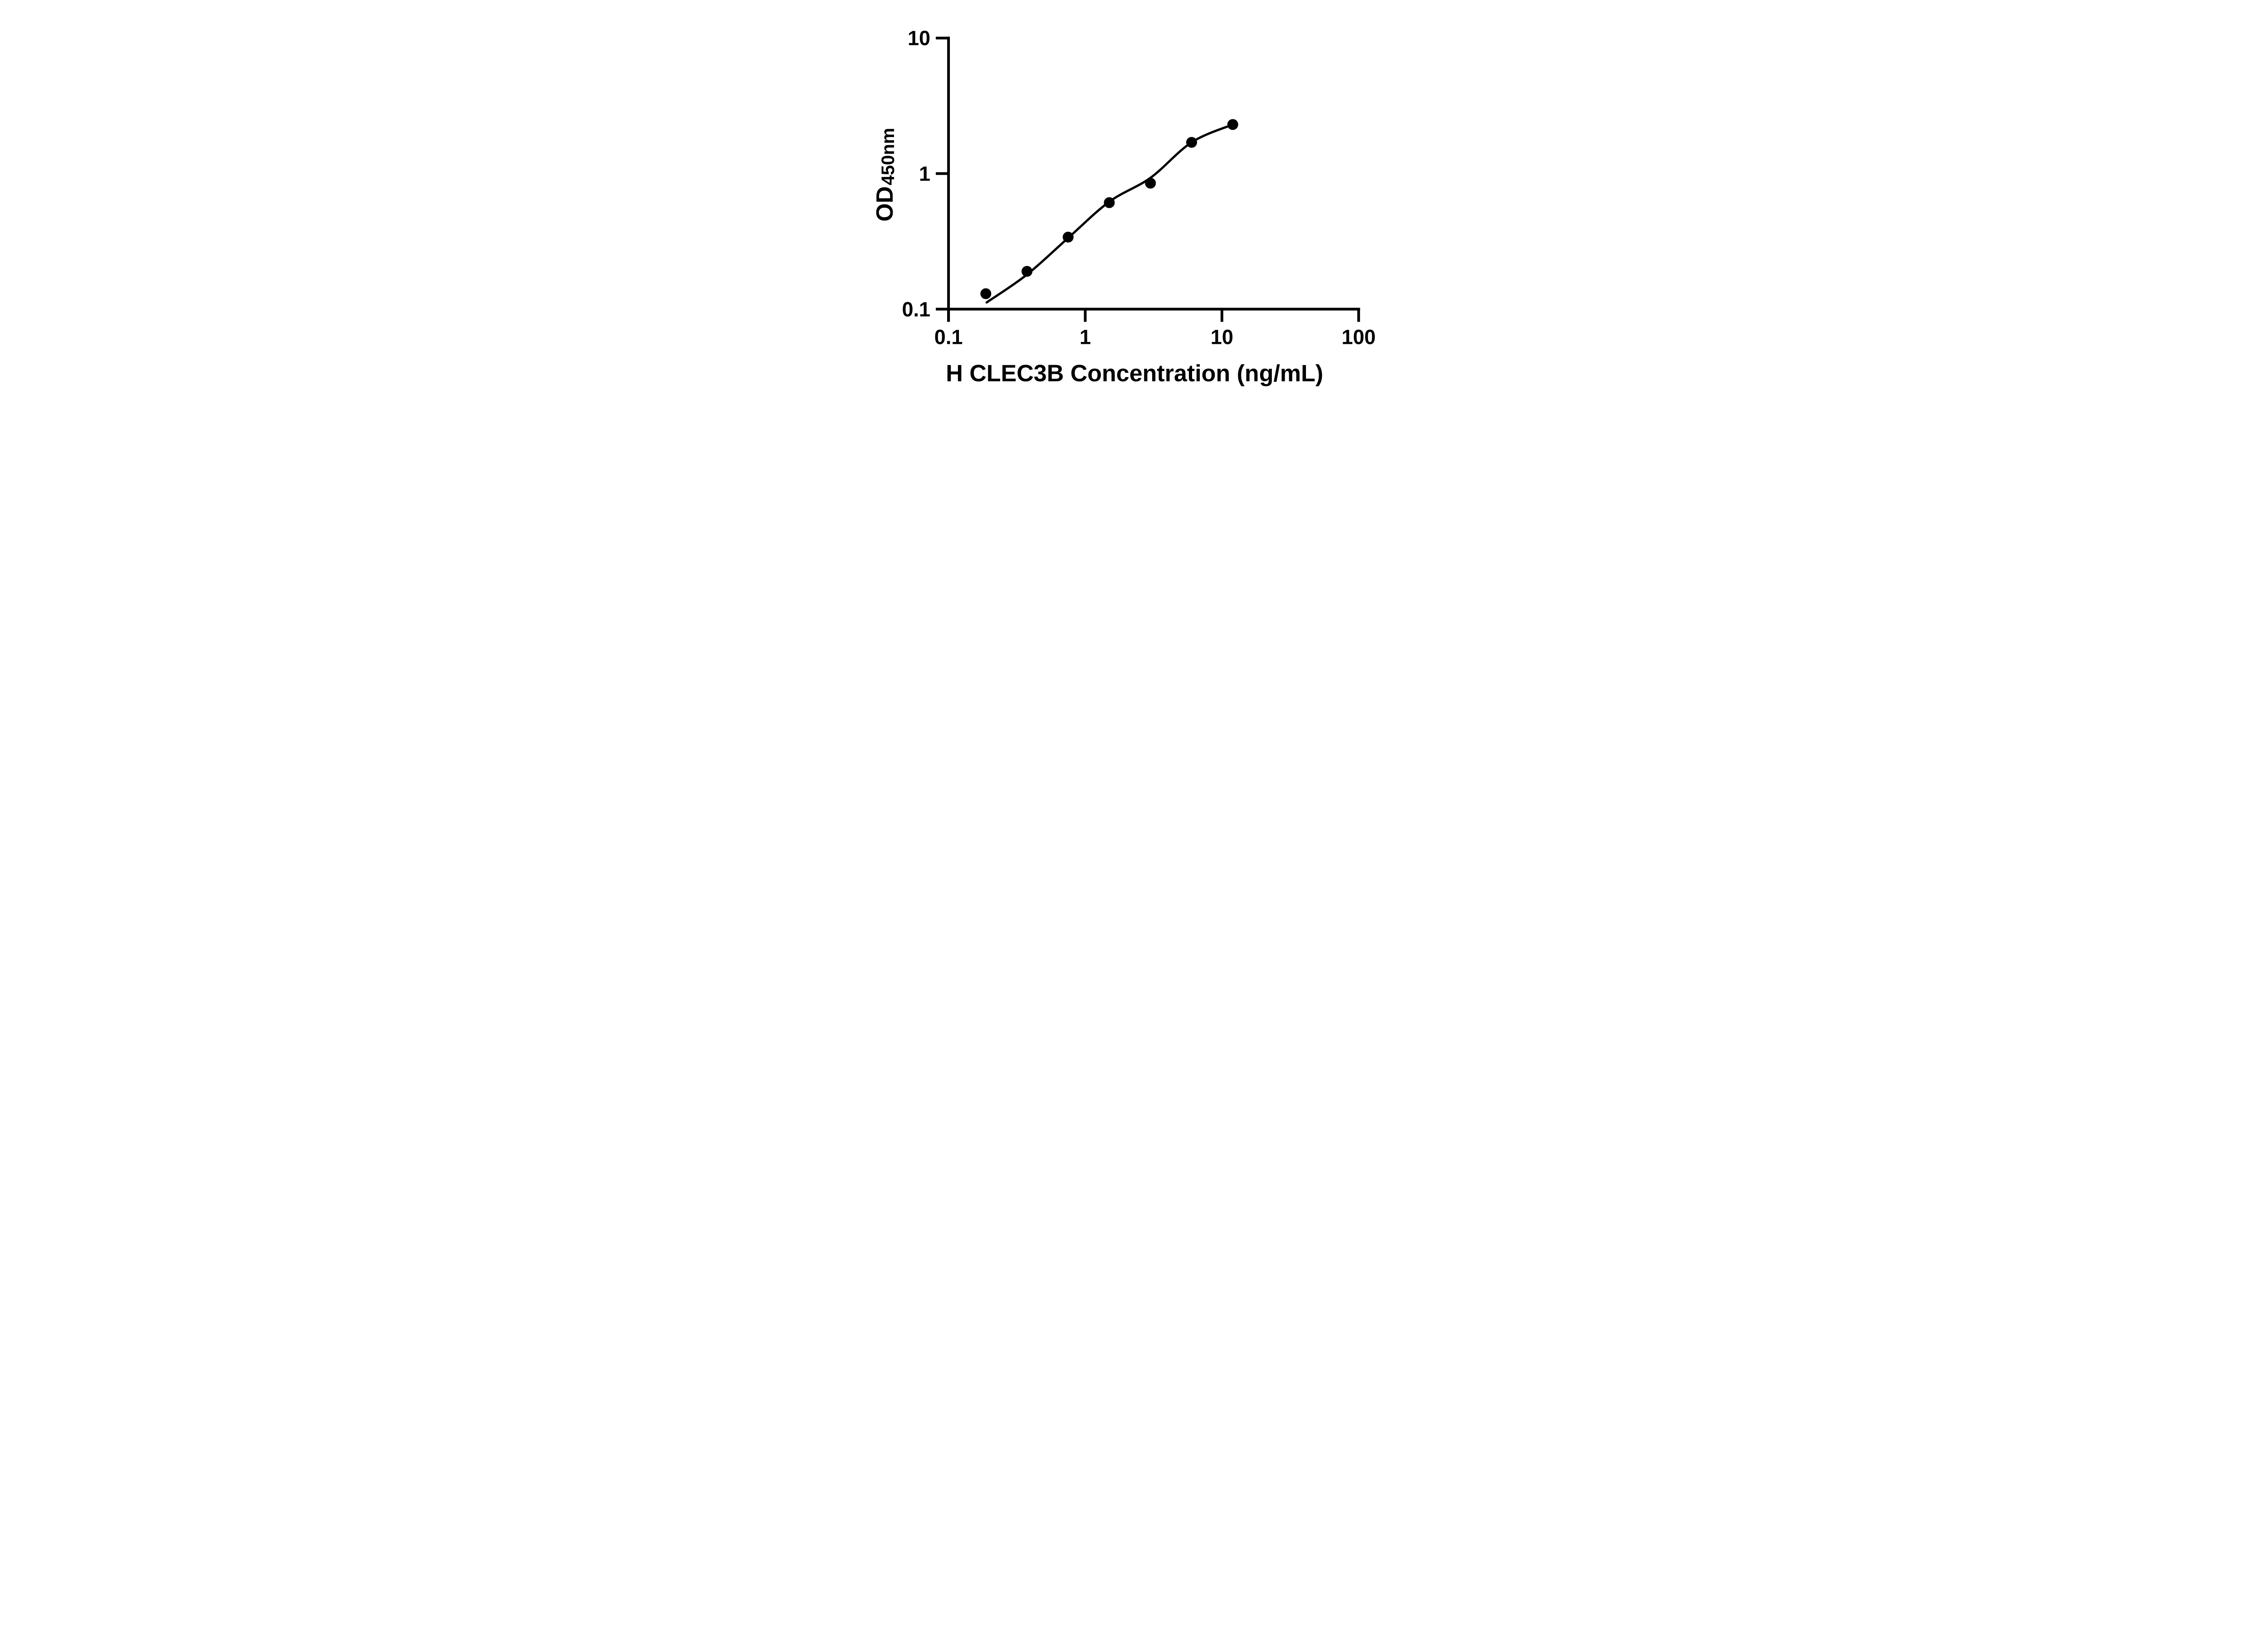  What do you see at coordinates (916, 309) in the screenshot?
I see `y-tick-label: 0.1` at bounding box center [916, 309].